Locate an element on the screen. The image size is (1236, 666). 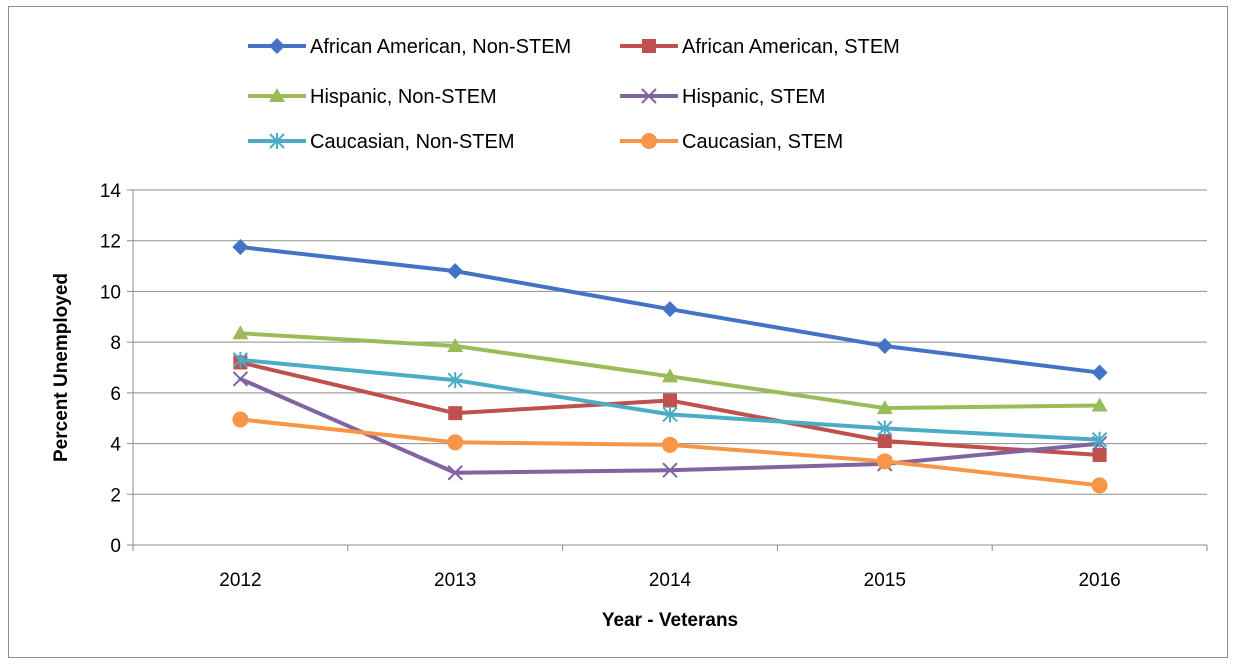
legend-label: Hispanic, STEM is located at coordinates (753, 97).